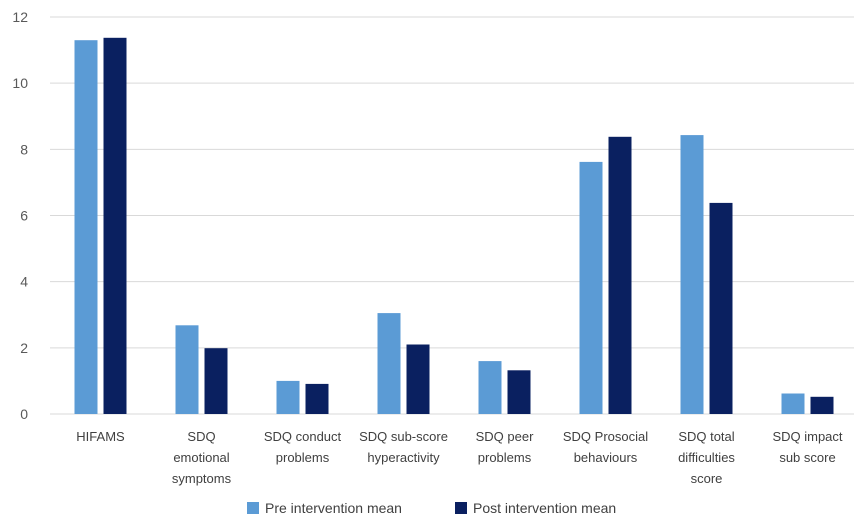 The width and height of the screenshot is (854, 515). I want to click on x-category-label: behaviours, so click(606, 457).